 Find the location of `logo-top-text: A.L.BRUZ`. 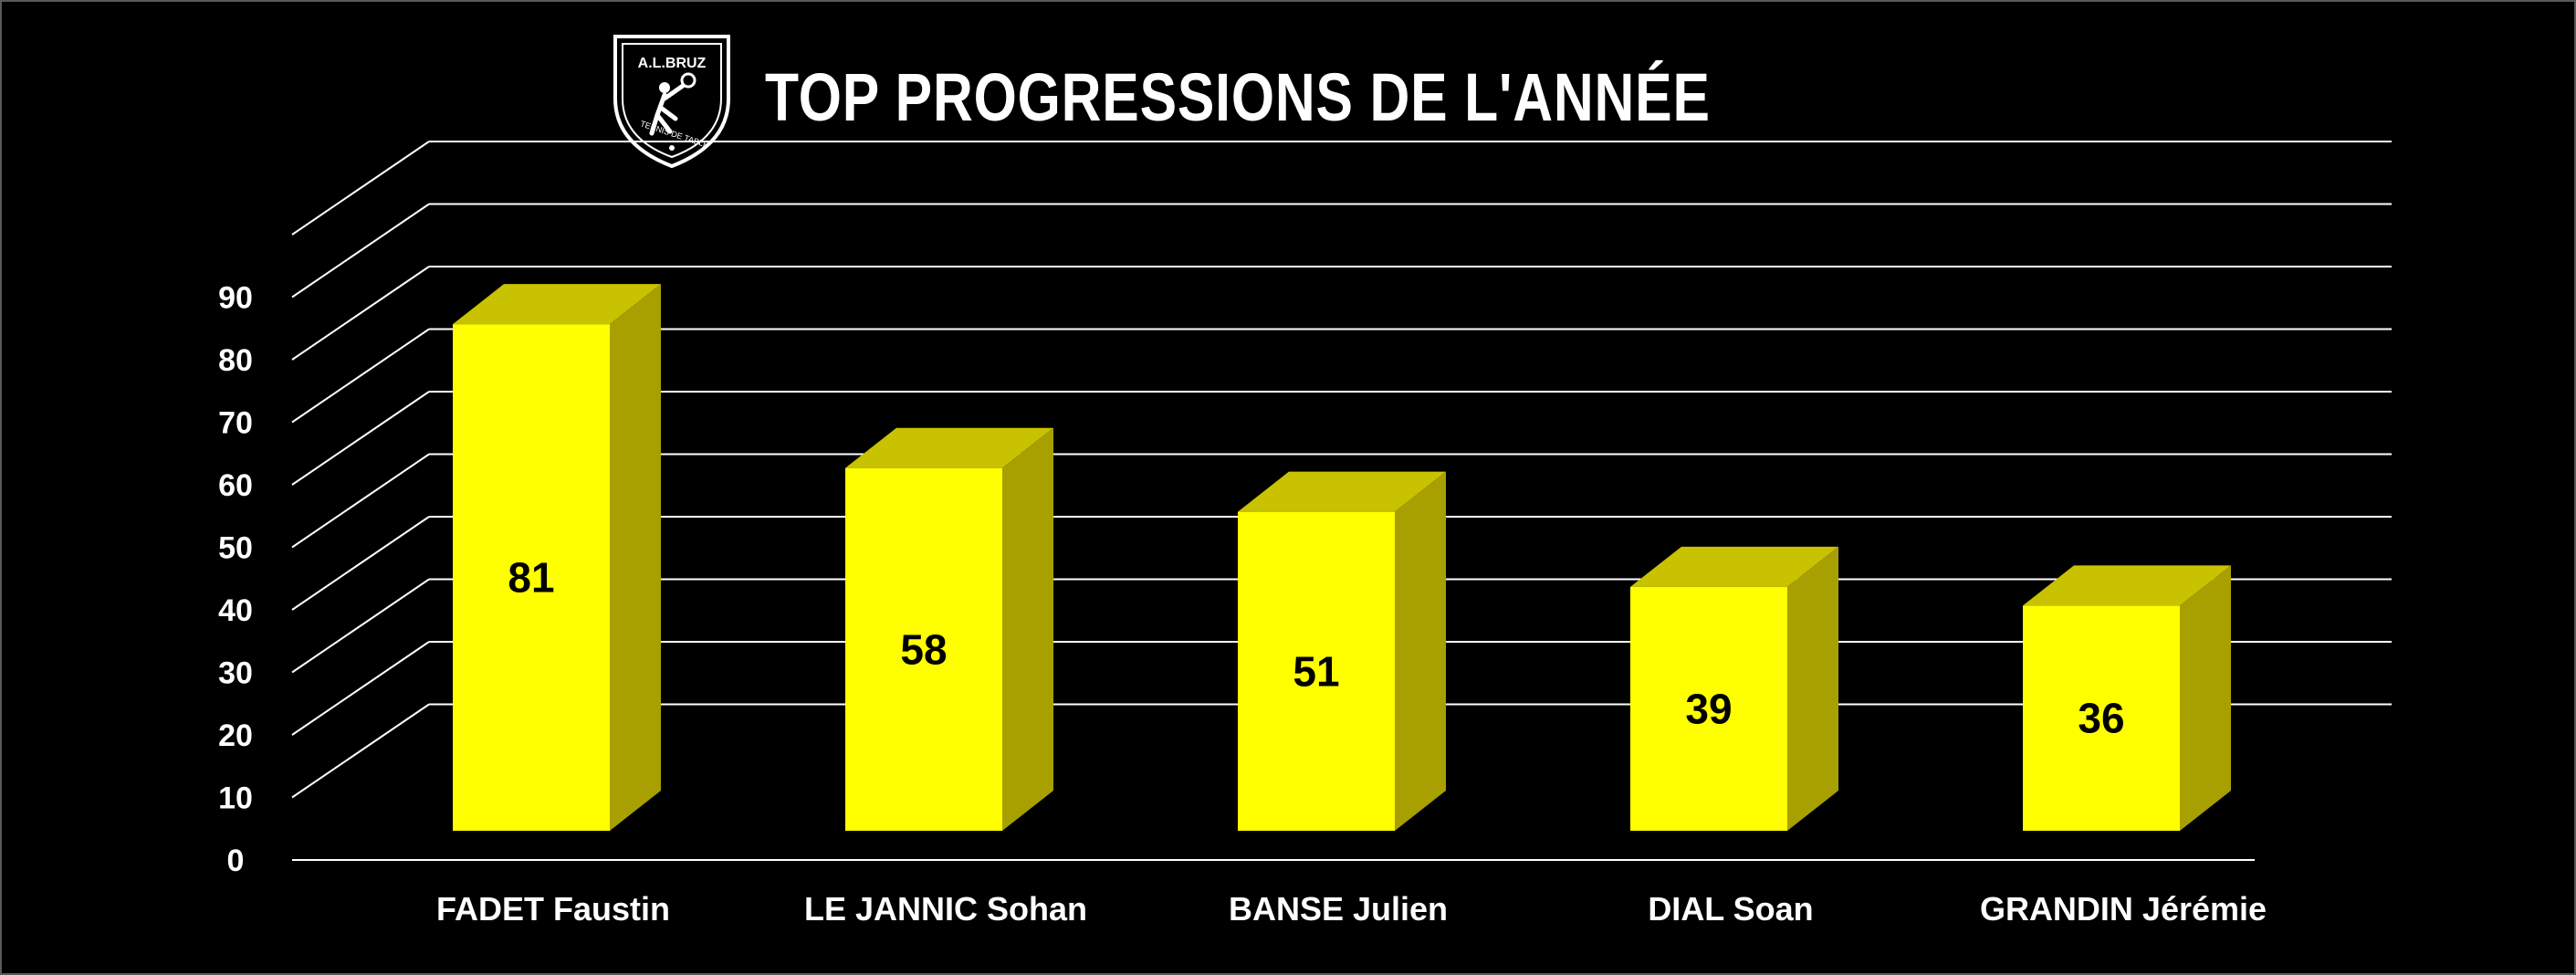

logo-top-text: A.L.BRUZ is located at coordinates (672, 63).